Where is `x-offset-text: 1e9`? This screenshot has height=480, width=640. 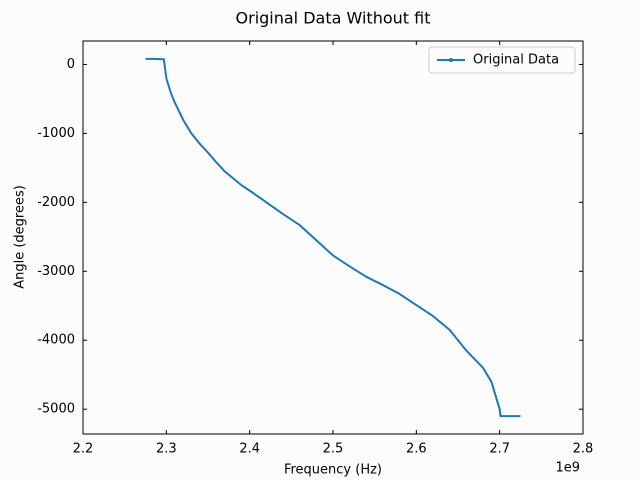 x-offset-text: 1e9 is located at coordinates (567, 468).